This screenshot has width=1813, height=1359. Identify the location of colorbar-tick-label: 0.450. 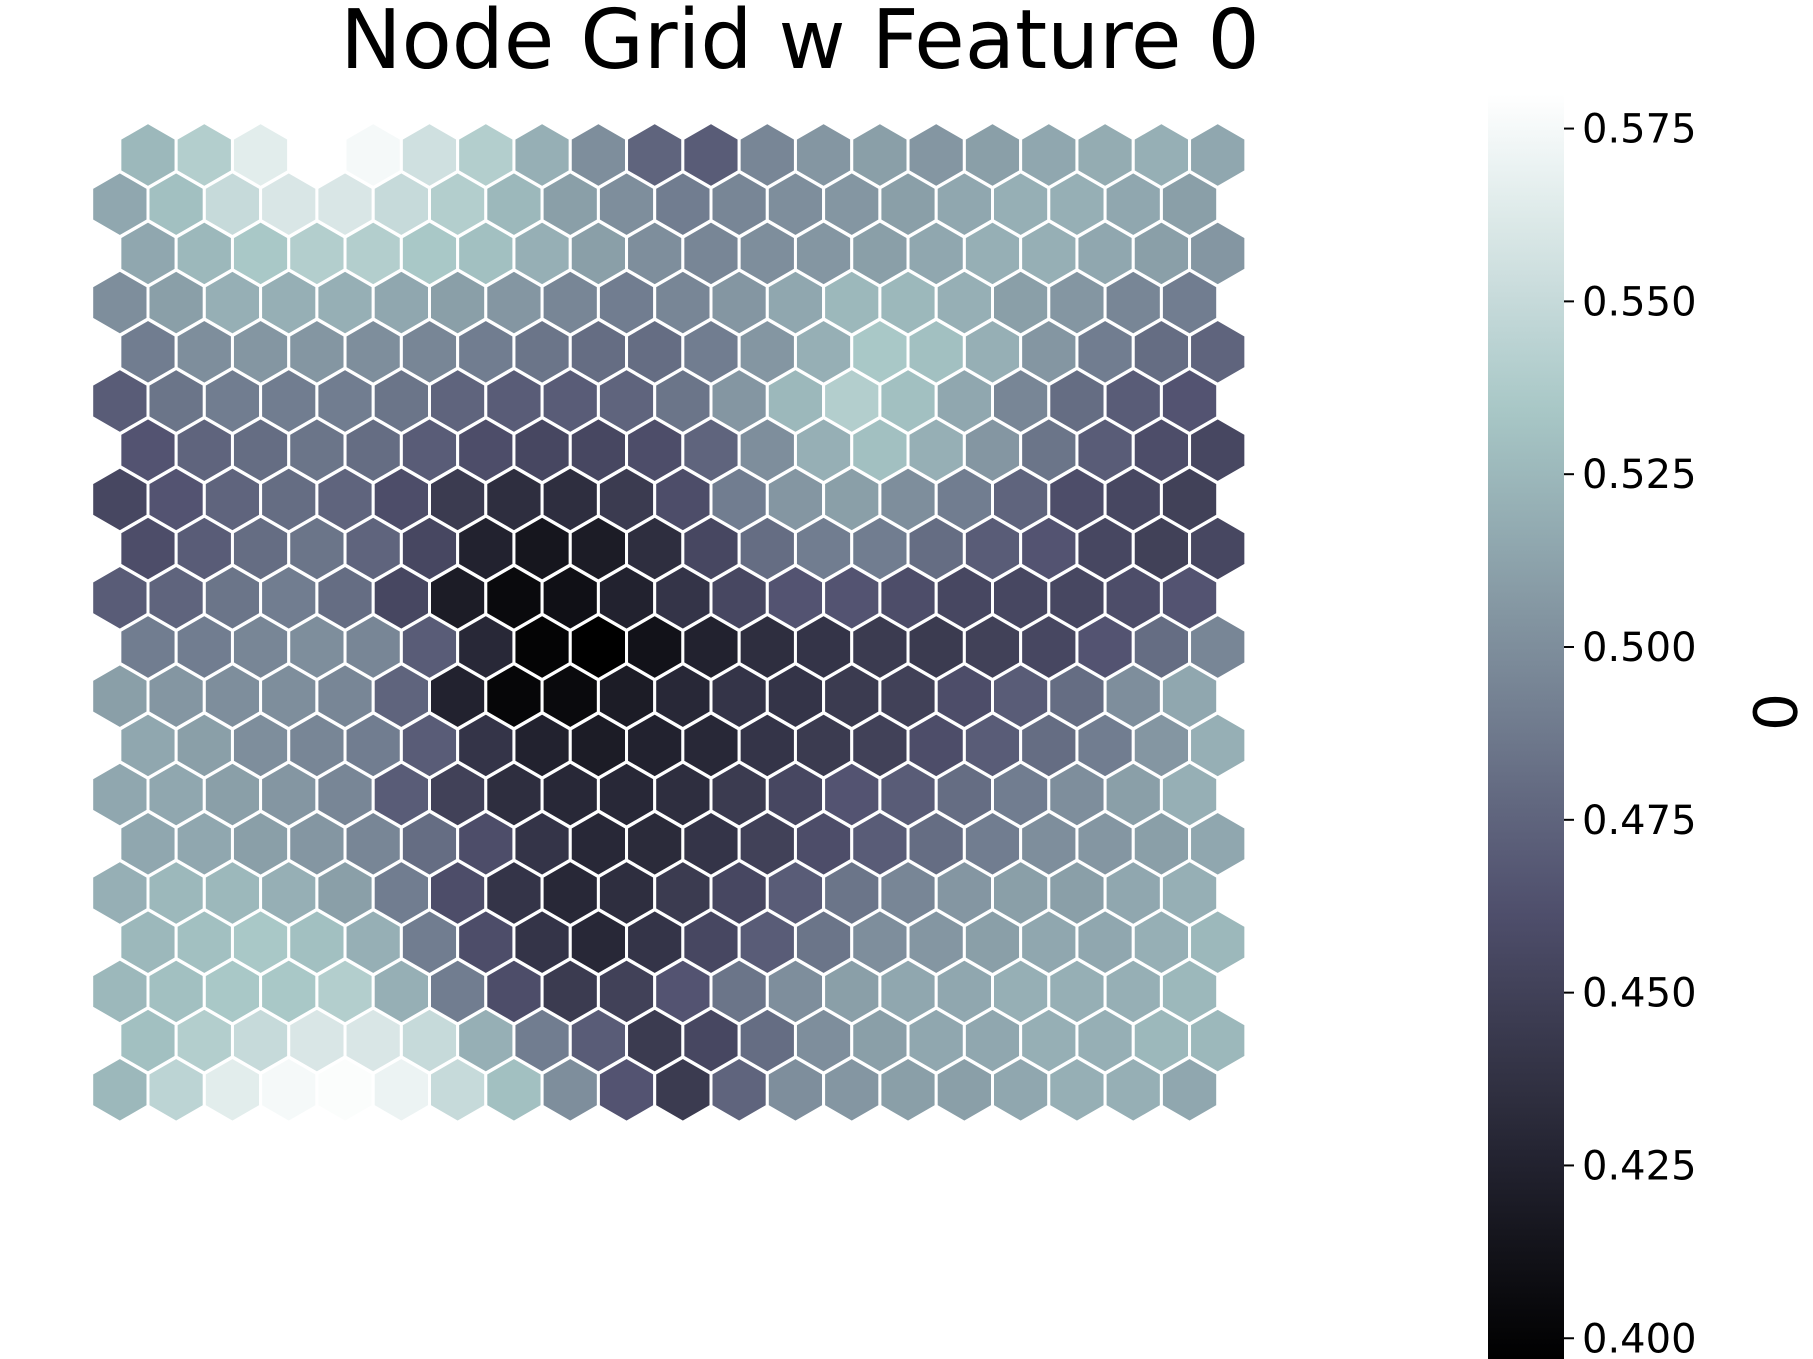
(1639, 994).